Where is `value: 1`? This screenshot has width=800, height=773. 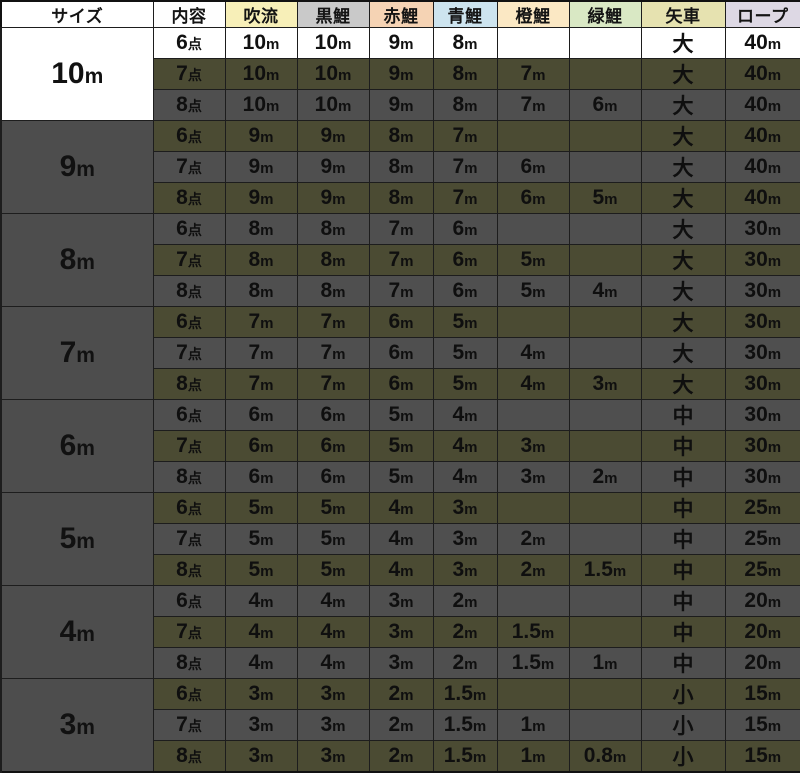 value: 1 is located at coordinates (598, 662).